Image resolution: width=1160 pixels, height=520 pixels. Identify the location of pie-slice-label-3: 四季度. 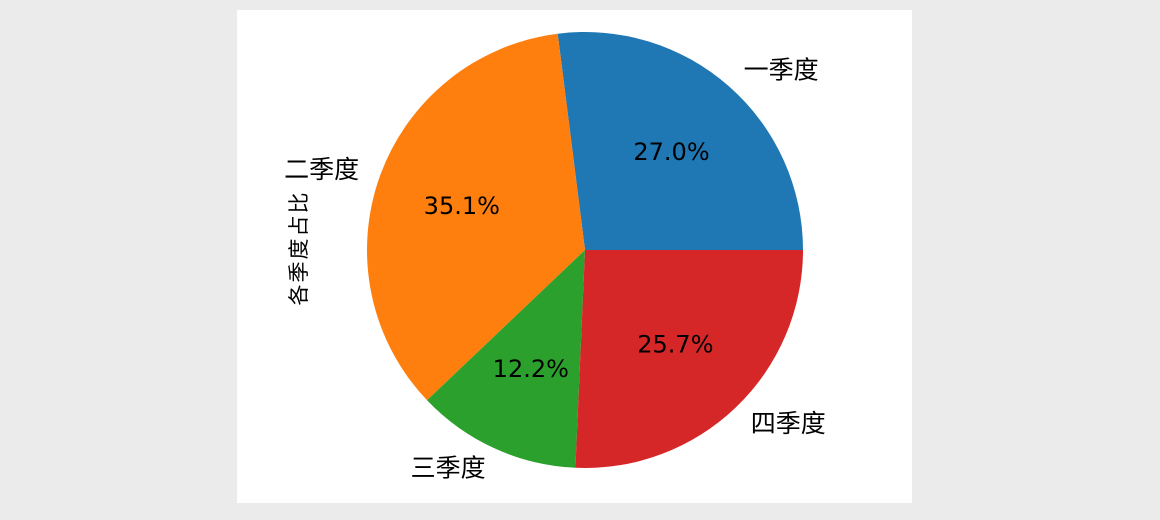
(788, 423).